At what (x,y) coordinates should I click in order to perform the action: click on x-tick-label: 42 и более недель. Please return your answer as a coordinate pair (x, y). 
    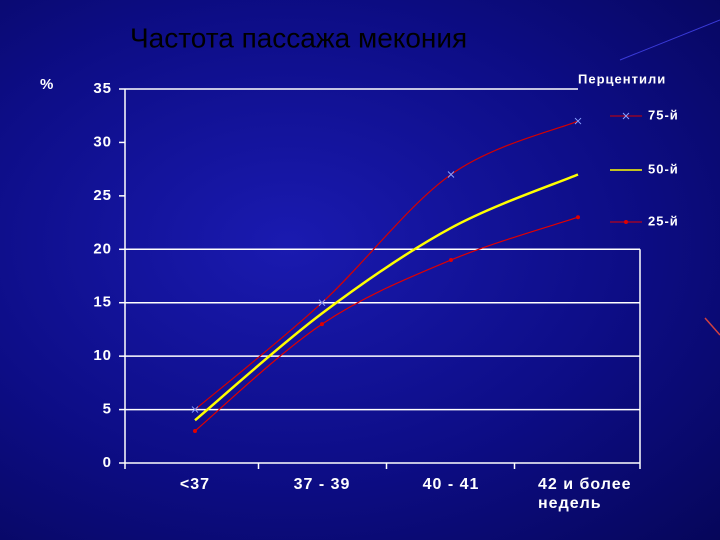
    Looking at the image, I should click on (585, 494).